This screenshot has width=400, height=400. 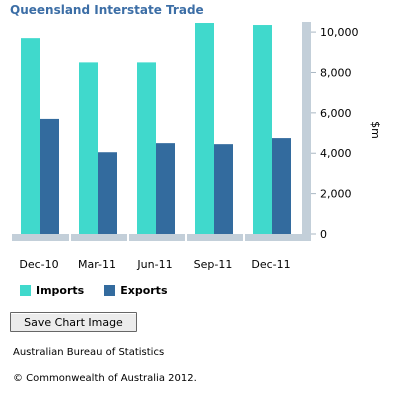 I want to click on y-tick-label: 10,000, so click(x=339, y=32).